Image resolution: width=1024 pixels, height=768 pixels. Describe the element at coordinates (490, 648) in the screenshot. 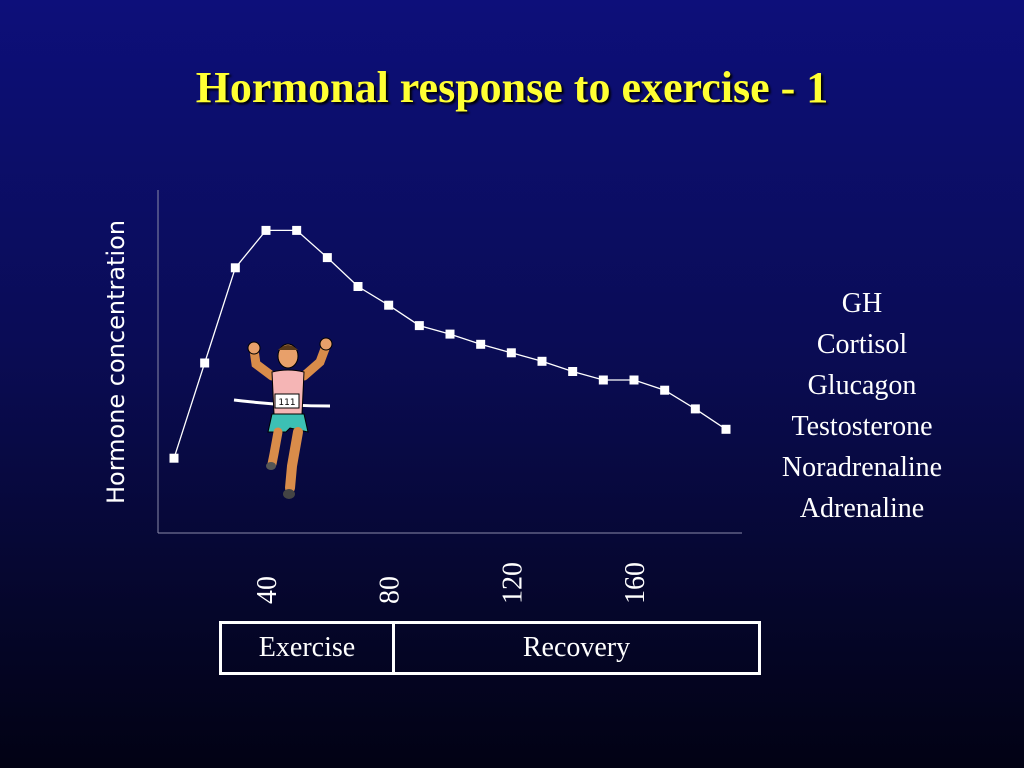

I see `phase-bar: Exercise Recovery` at that location.